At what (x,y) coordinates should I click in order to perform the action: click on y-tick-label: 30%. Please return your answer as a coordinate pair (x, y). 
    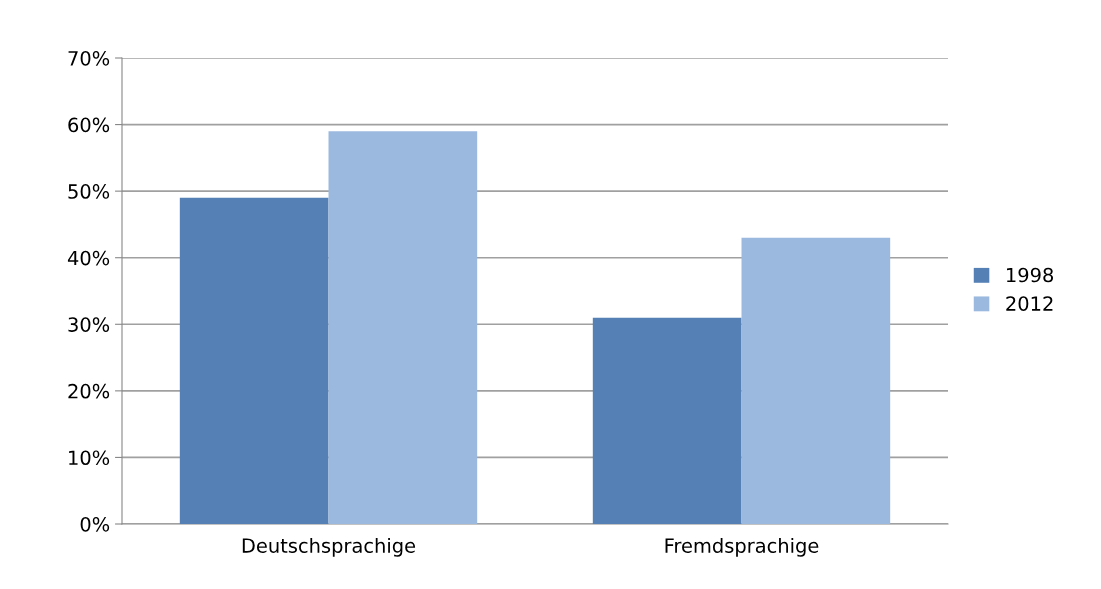
    Looking at the image, I should click on (89, 324).